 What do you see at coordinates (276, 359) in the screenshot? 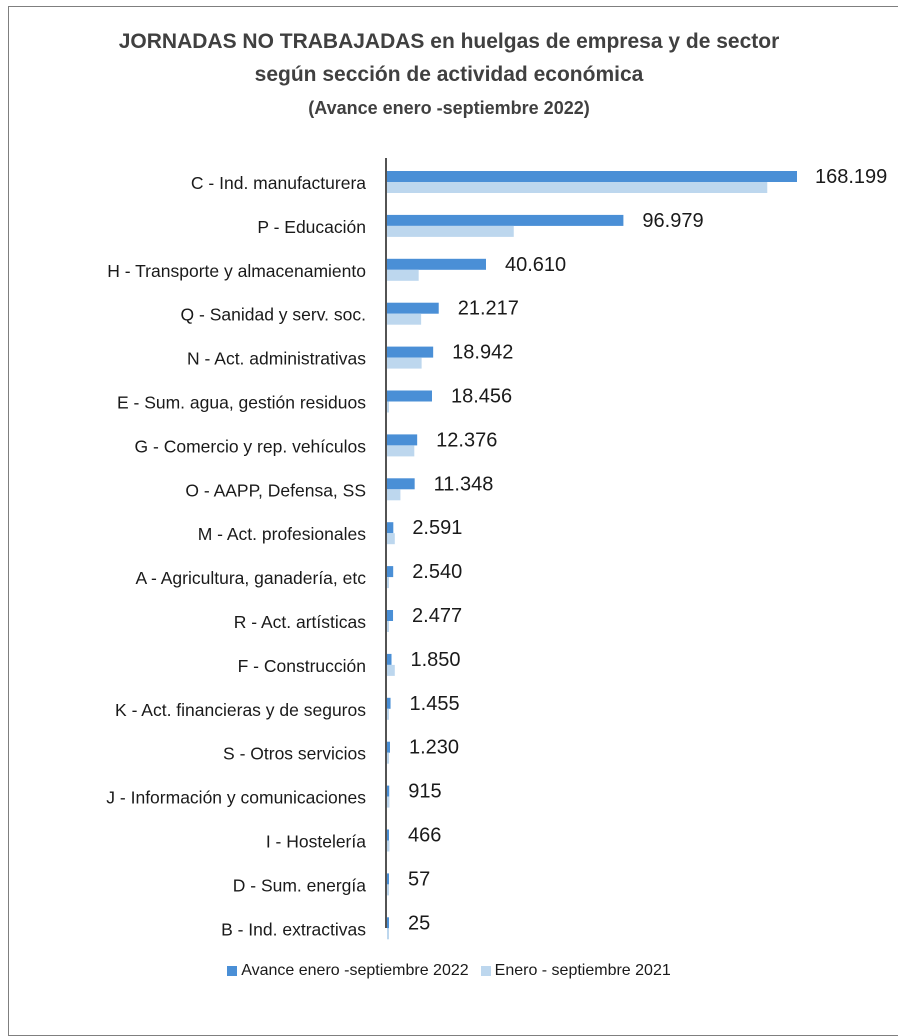
I see `category-label: N - Act. administrativas` at bounding box center [276, 359].